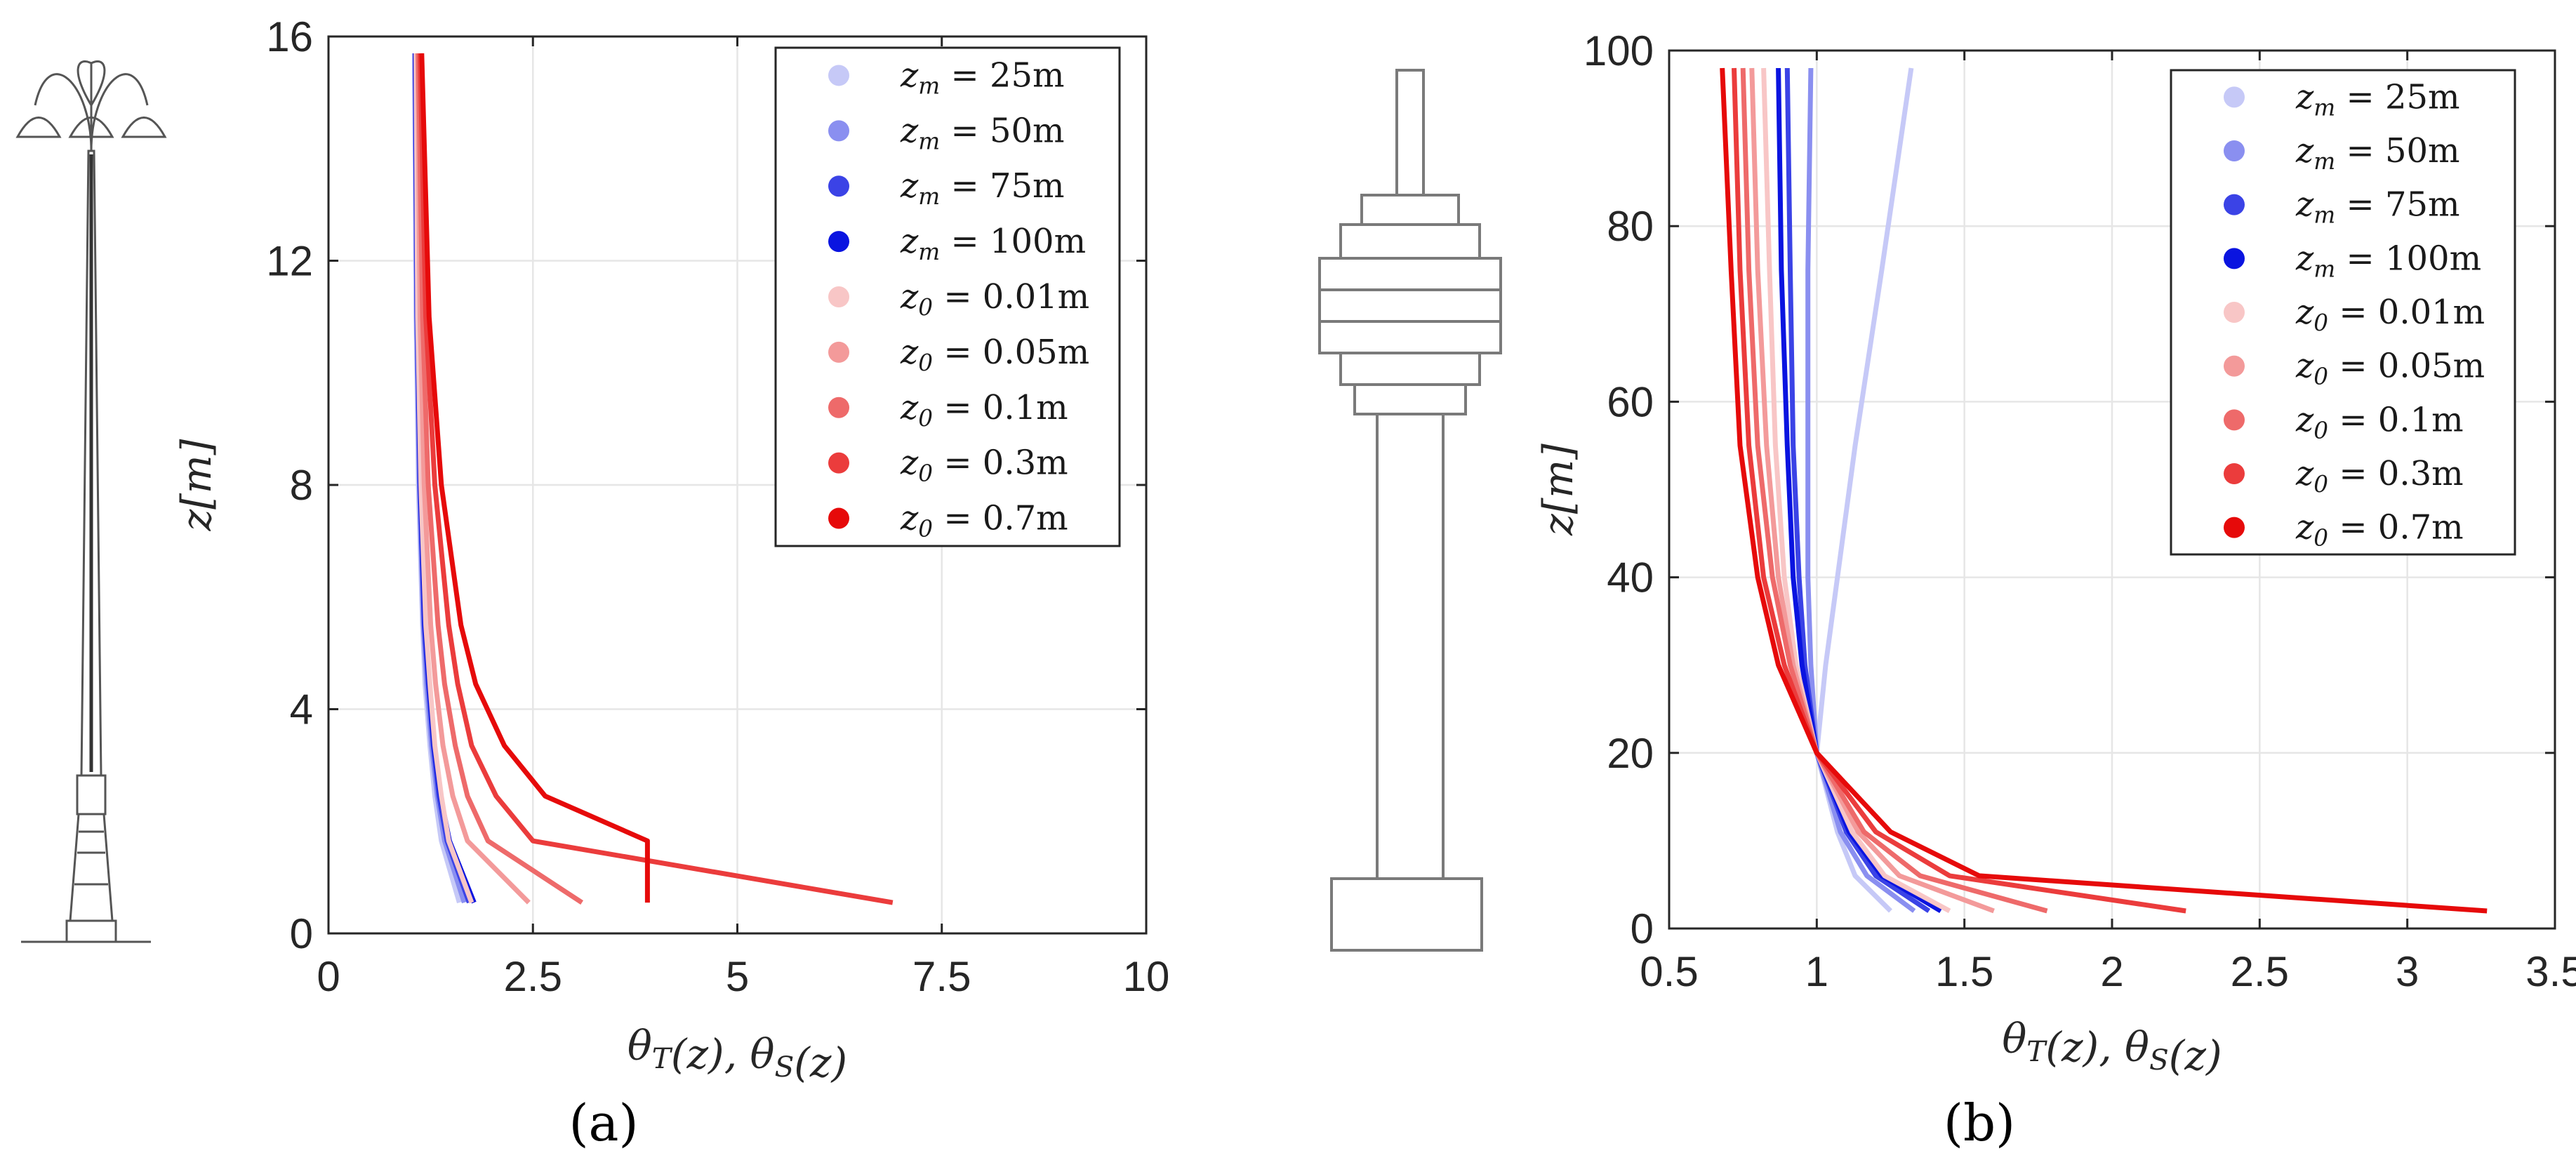 This screenshot has width=2576, height=1165. What do you see at coordinates (1410, 305) in the screenshot?
I see `tower-pod` at bounding box center [1410, 305].